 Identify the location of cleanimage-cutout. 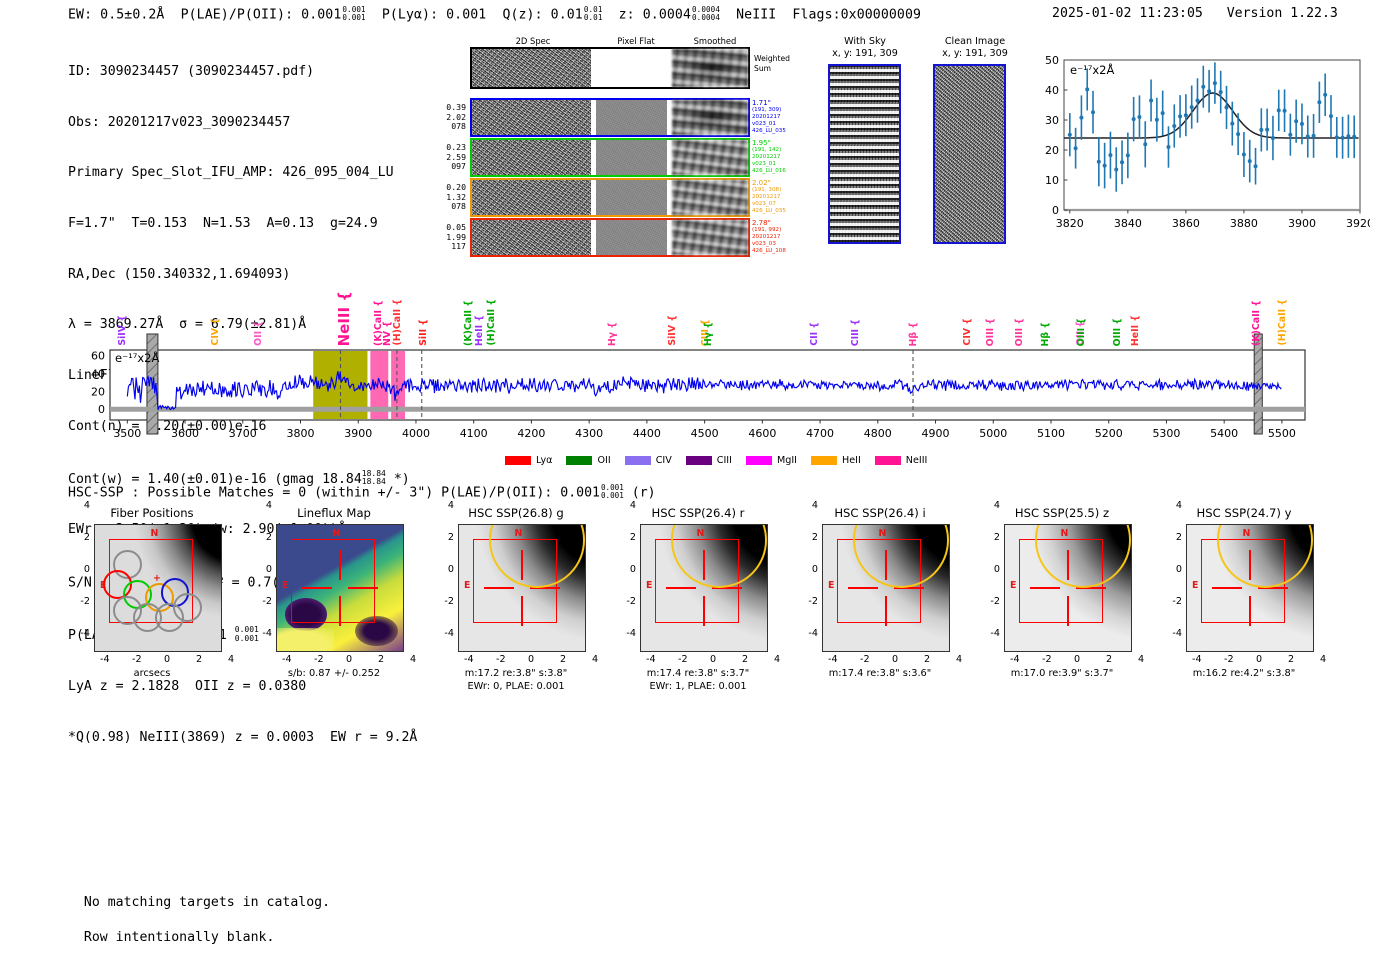
(969, 154).